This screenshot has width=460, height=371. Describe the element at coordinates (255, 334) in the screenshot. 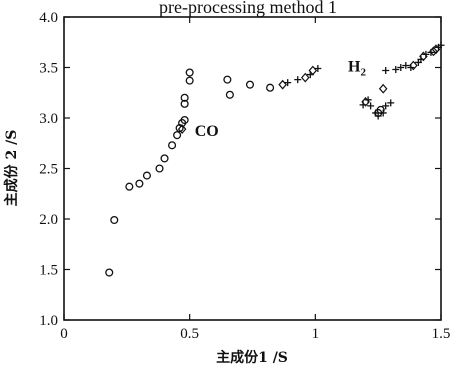

I see `x-tick-labels: 0 0.5 1 1.5` at that location.